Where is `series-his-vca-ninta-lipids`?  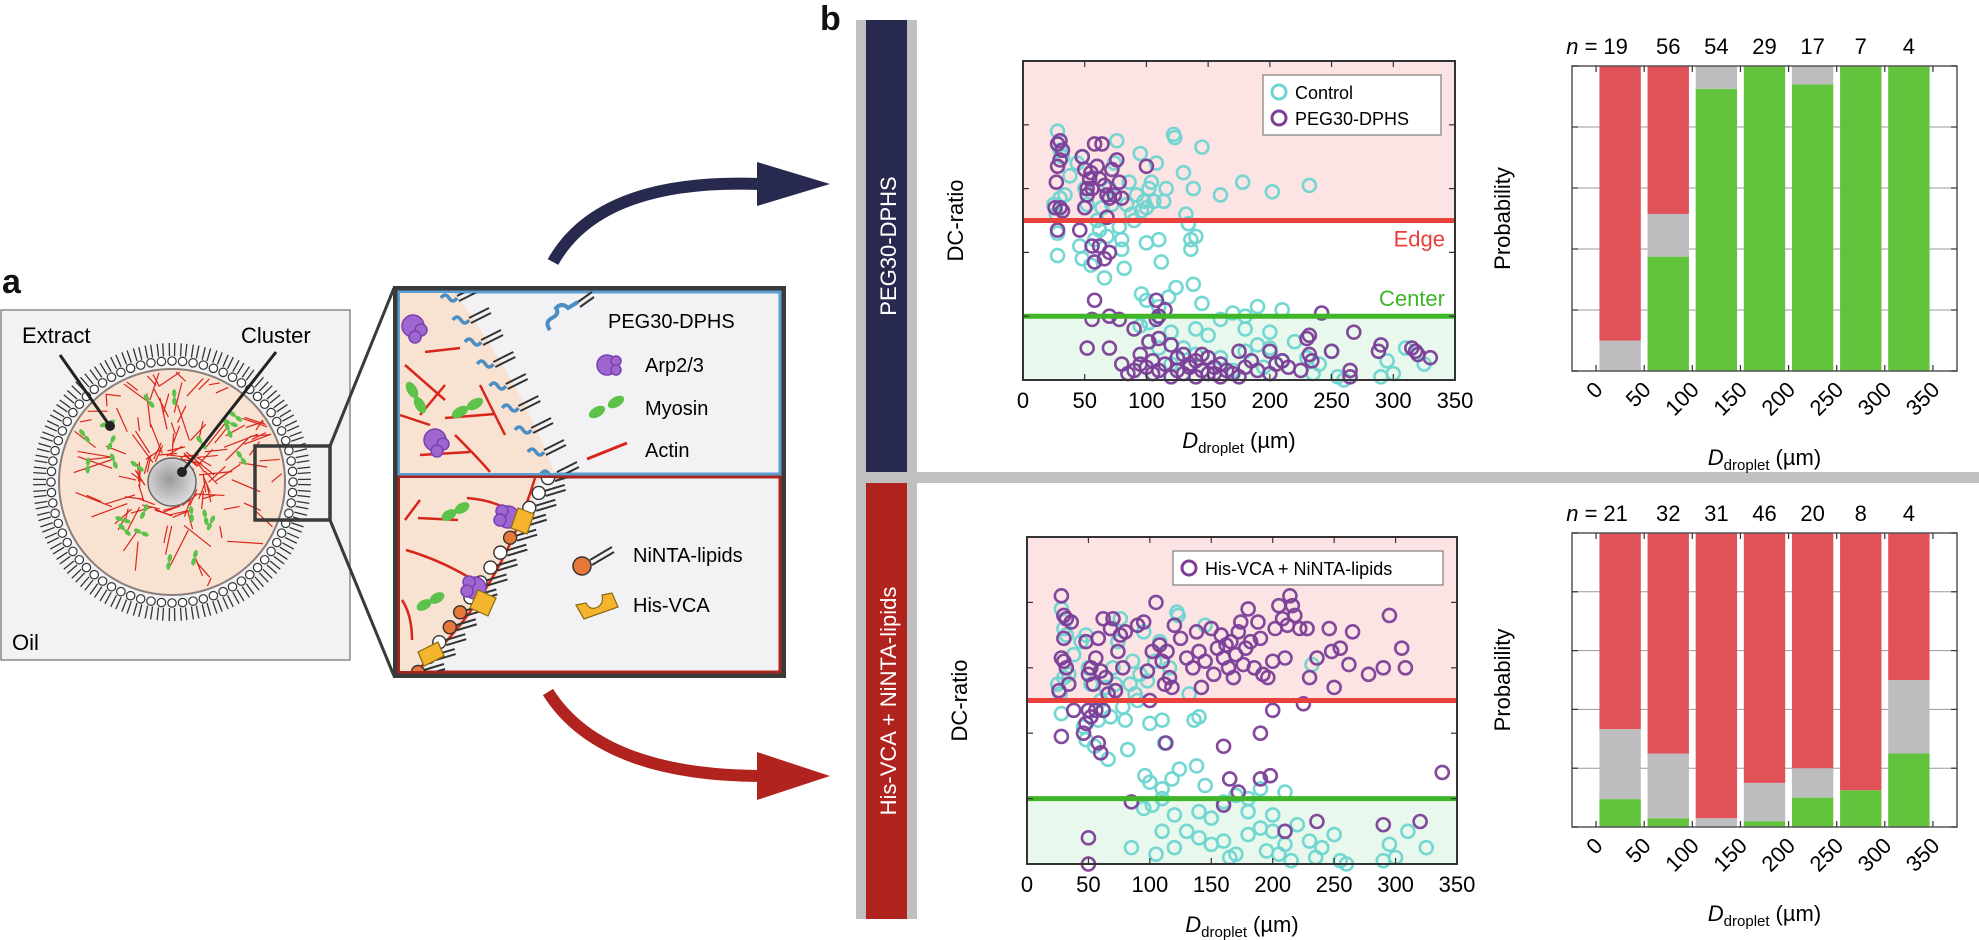
series-his-vca-ninta-lipids is located at coordinates (1251, 730).